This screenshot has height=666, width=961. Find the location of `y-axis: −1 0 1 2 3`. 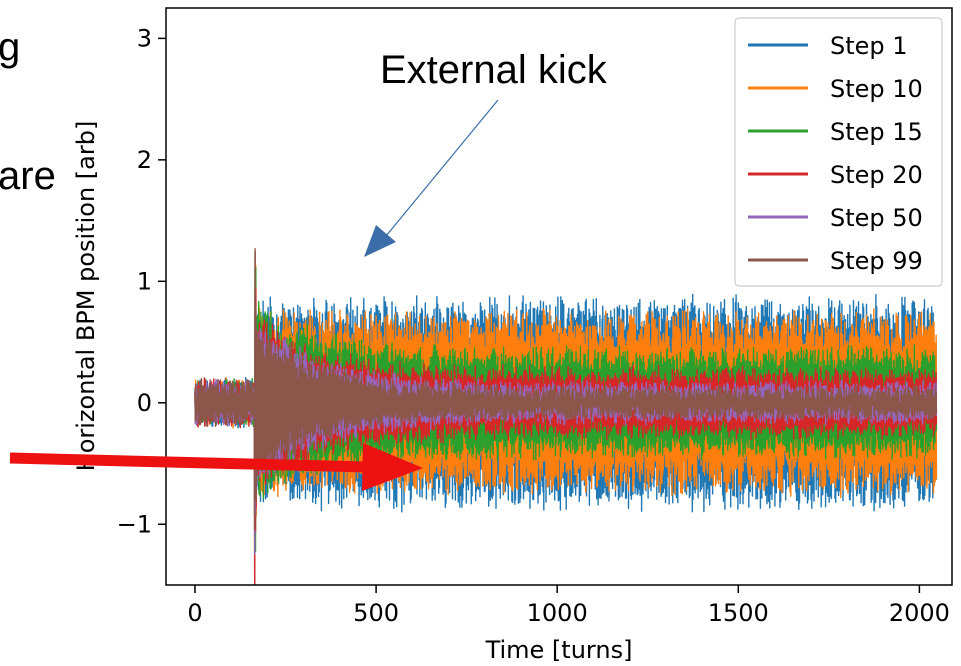

y-axis: −1 0 1 2 3 is located at coordinates (141, 281).